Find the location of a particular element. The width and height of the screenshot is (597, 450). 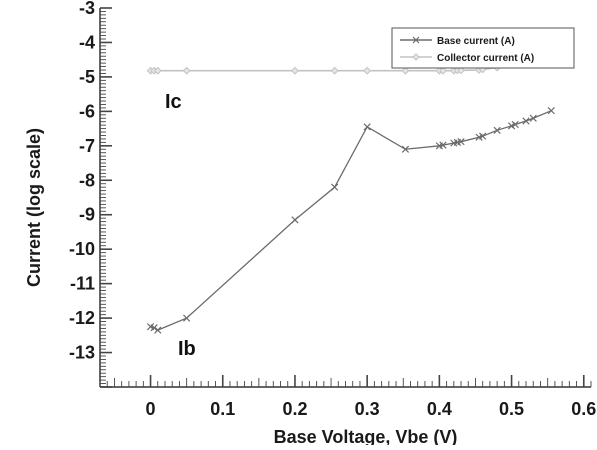

y-tick-label: -12 is located at coordinates (82, 318).